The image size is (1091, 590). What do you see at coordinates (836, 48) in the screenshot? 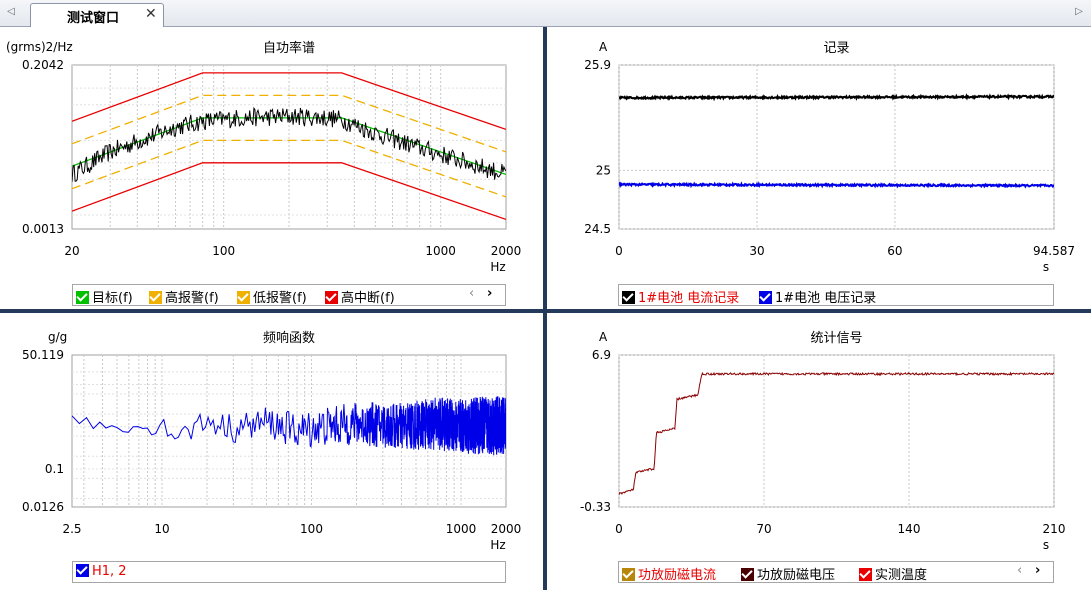
I see `chart-title: 记录` at bounding box center [836, 48].